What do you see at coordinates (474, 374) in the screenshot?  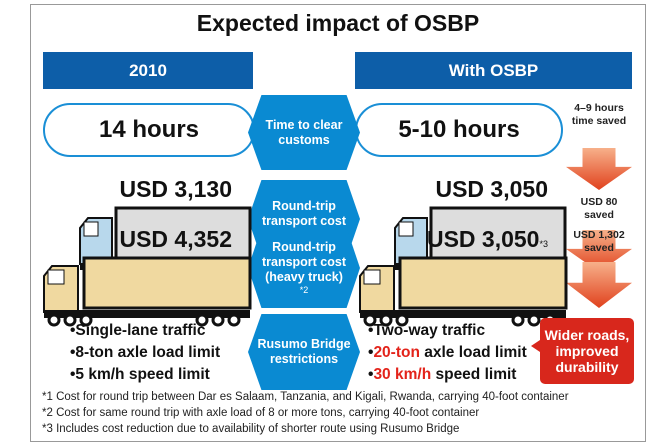 I see `item-text: speed limit` at bounding box center [474, 374].